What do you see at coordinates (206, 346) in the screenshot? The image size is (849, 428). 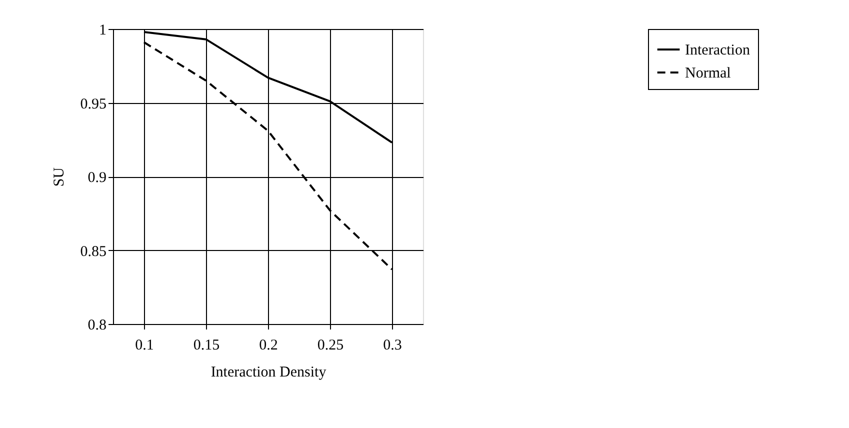 I see `x-tick-label: 0.15` at bounding box center [206, 346].